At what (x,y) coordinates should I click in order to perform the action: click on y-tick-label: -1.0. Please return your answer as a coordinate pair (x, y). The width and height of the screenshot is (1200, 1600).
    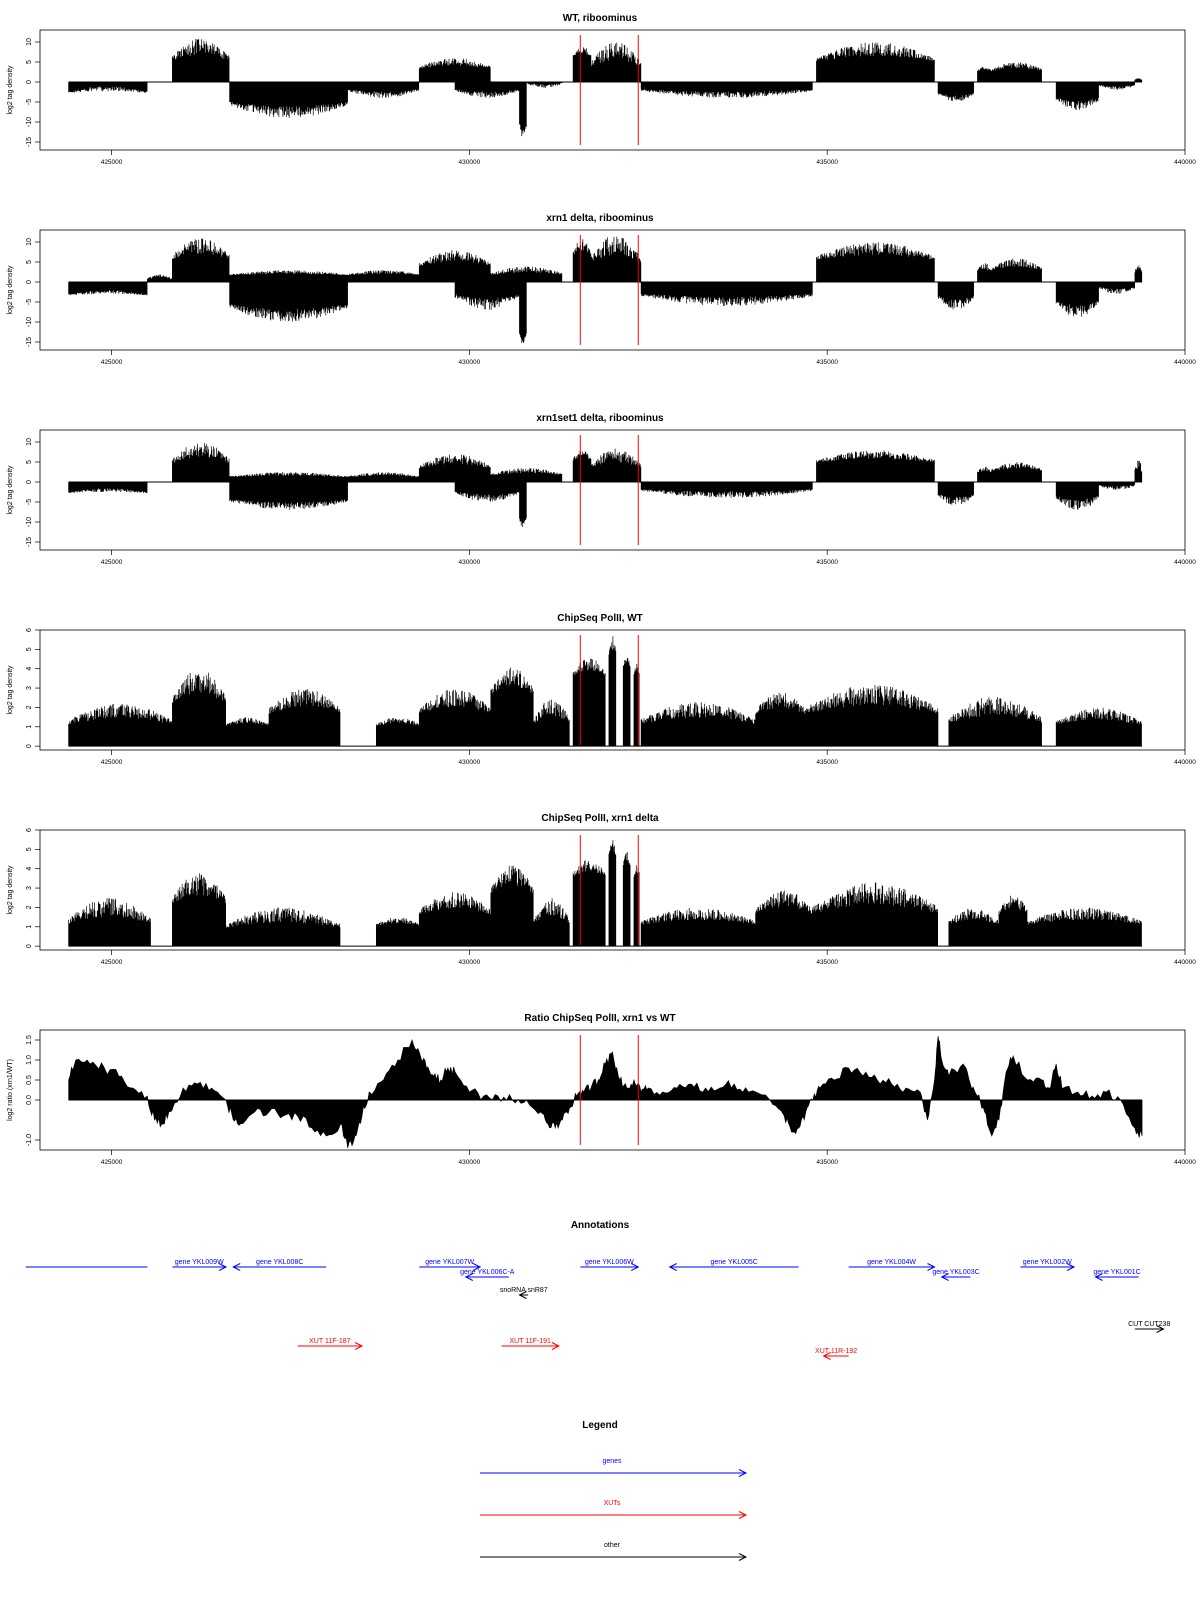
    Looking at the image, I should click on (29, 1140).